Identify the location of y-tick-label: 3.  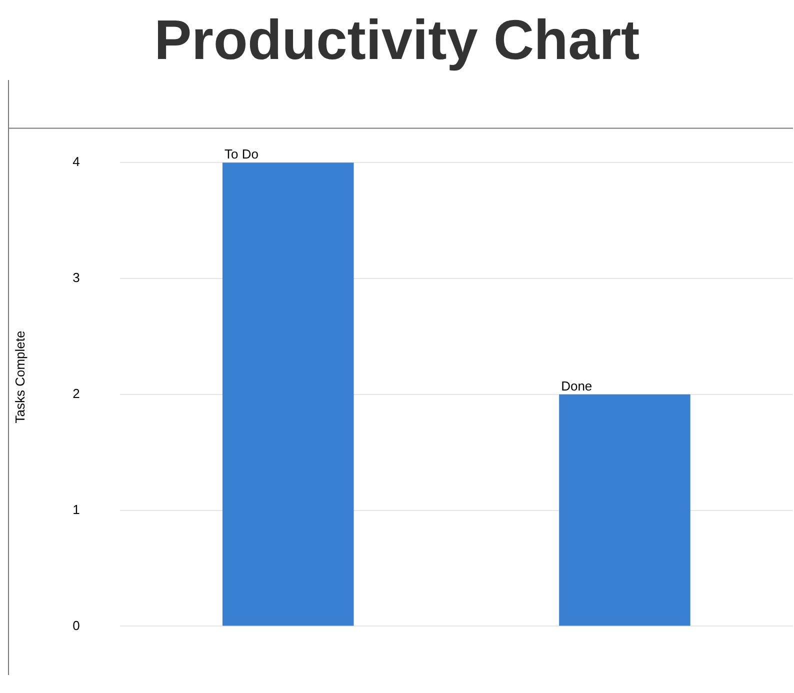
(76, 278).